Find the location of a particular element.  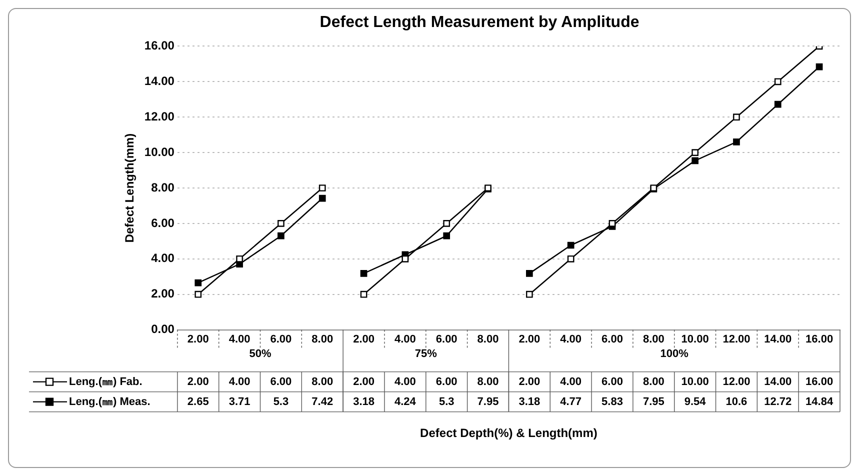

text: 100% is located at coordinates (674, 354).